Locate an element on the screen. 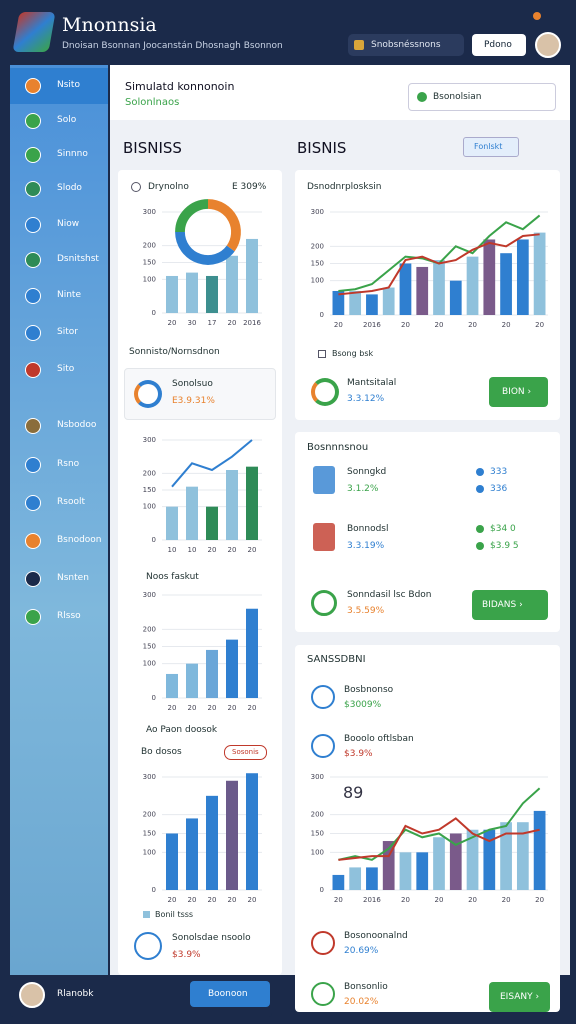 The image size is (576, 1024). item-title: Sonolsuo is located at coordinates (192, 384).